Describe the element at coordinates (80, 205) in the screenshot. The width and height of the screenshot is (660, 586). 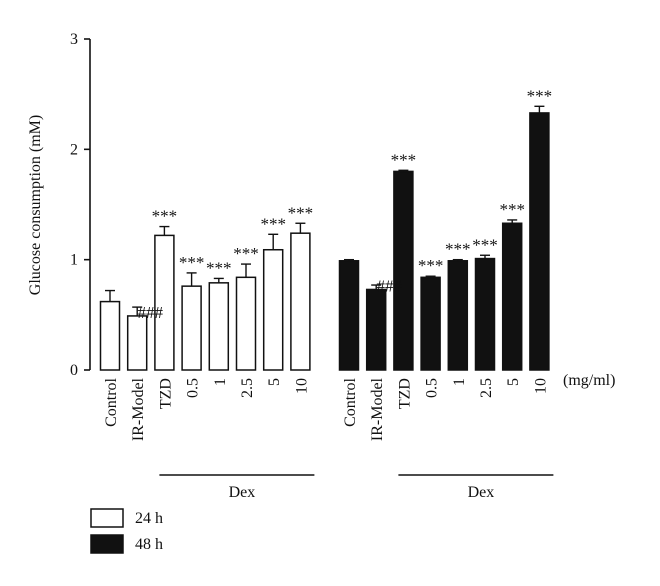
I see `chart-axes: 0 1 2 3` at that location.